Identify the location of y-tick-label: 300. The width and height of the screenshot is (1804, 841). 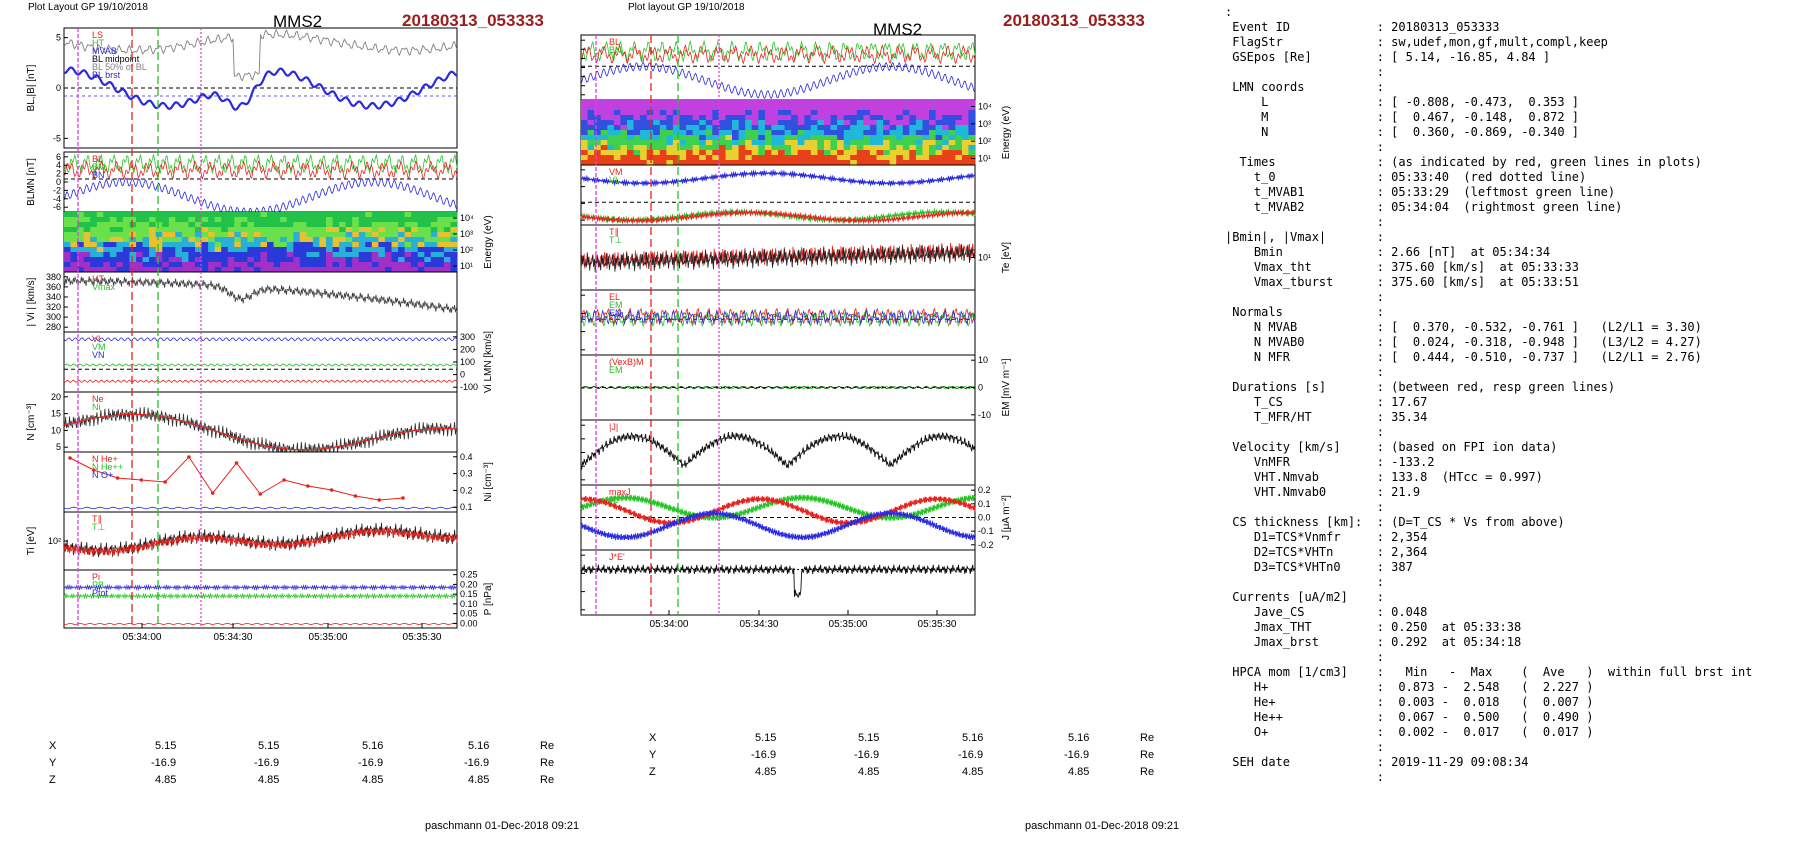
(53, 317).